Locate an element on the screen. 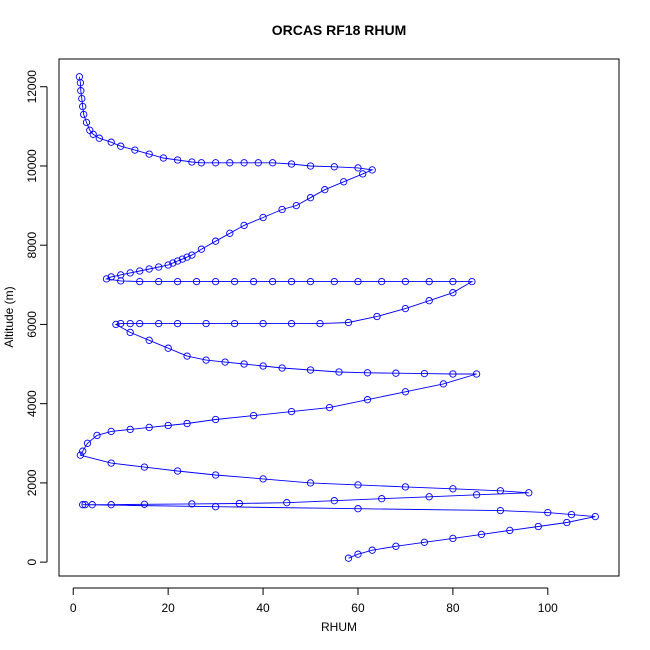 Image resolution: width=650 pixels, height=650 pixels. x-tick-label: 80 is located at coordinates (453, 608).